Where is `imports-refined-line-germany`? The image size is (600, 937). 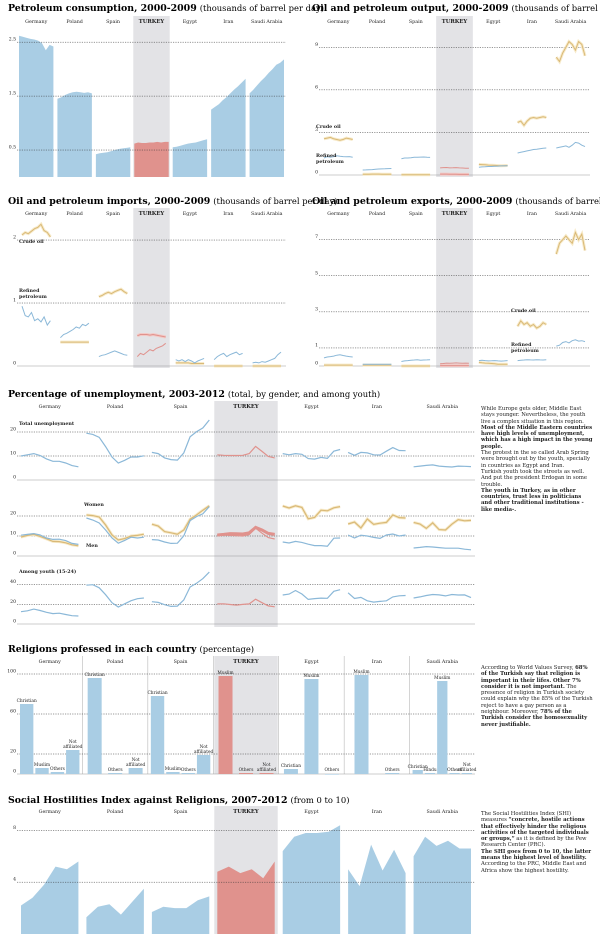 imports-refined-line-germany is located at coordinates (36, 316).